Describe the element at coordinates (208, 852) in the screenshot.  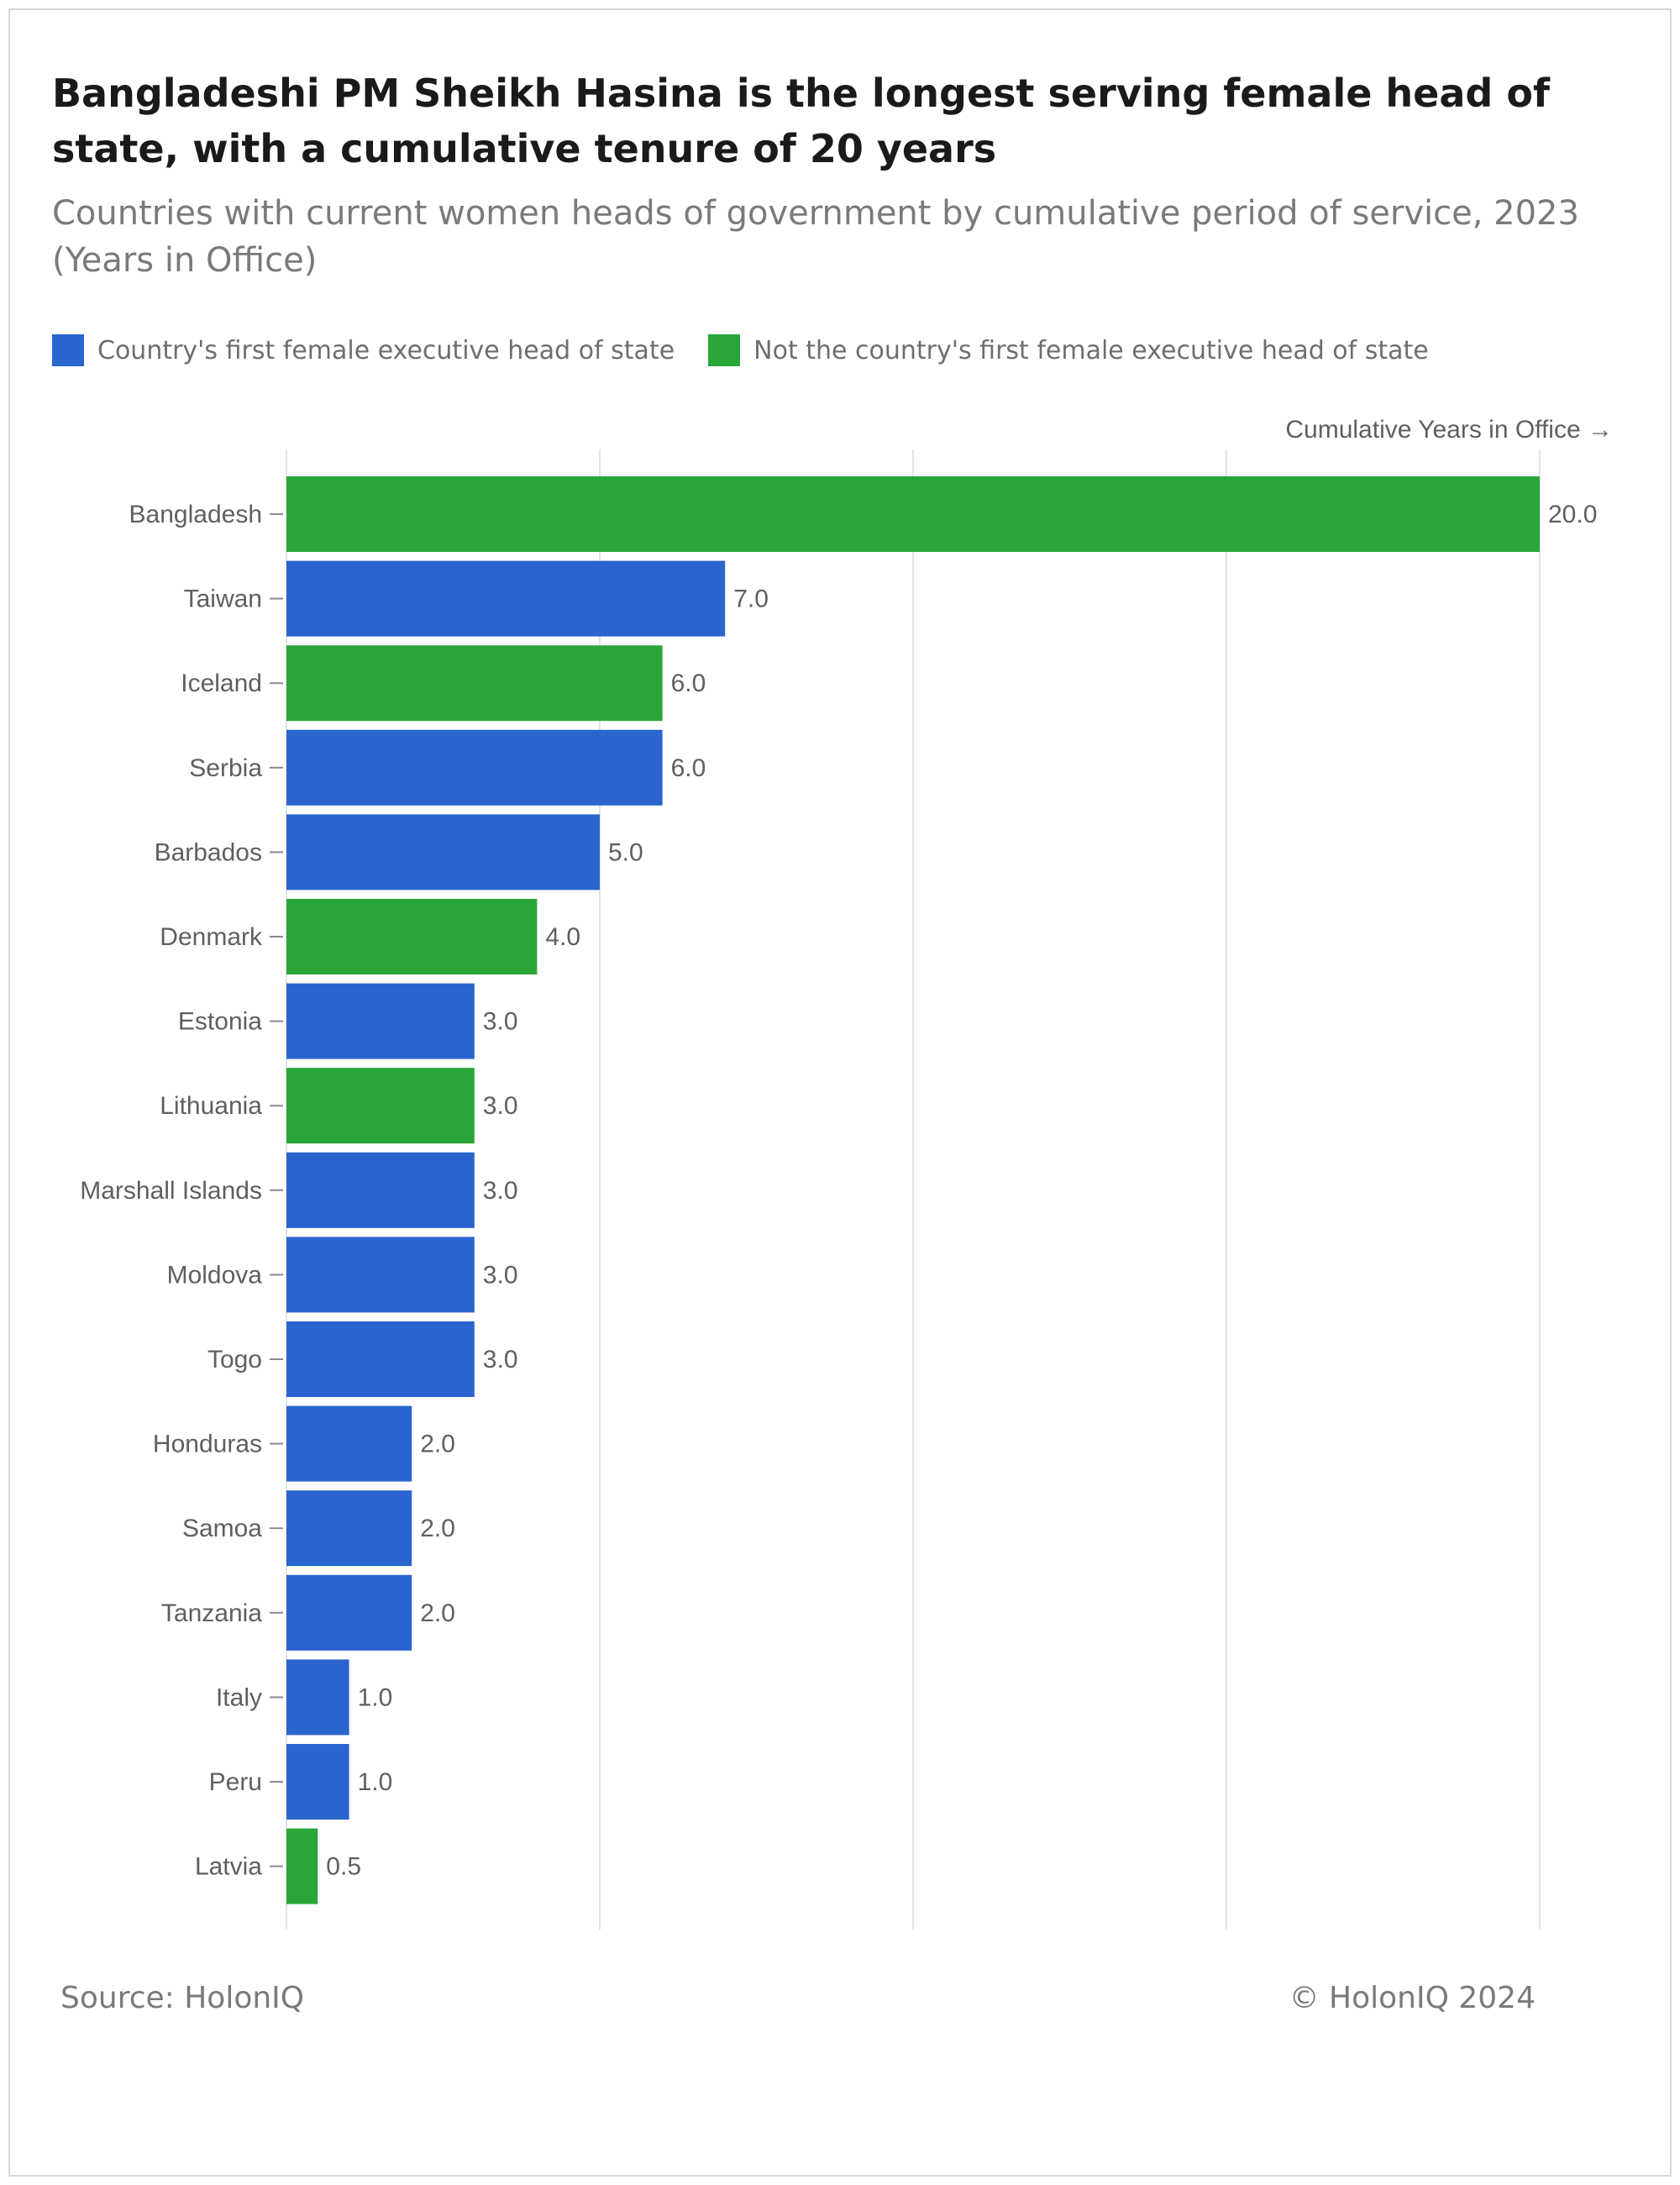
I see `category-label: Barbados` at that location.